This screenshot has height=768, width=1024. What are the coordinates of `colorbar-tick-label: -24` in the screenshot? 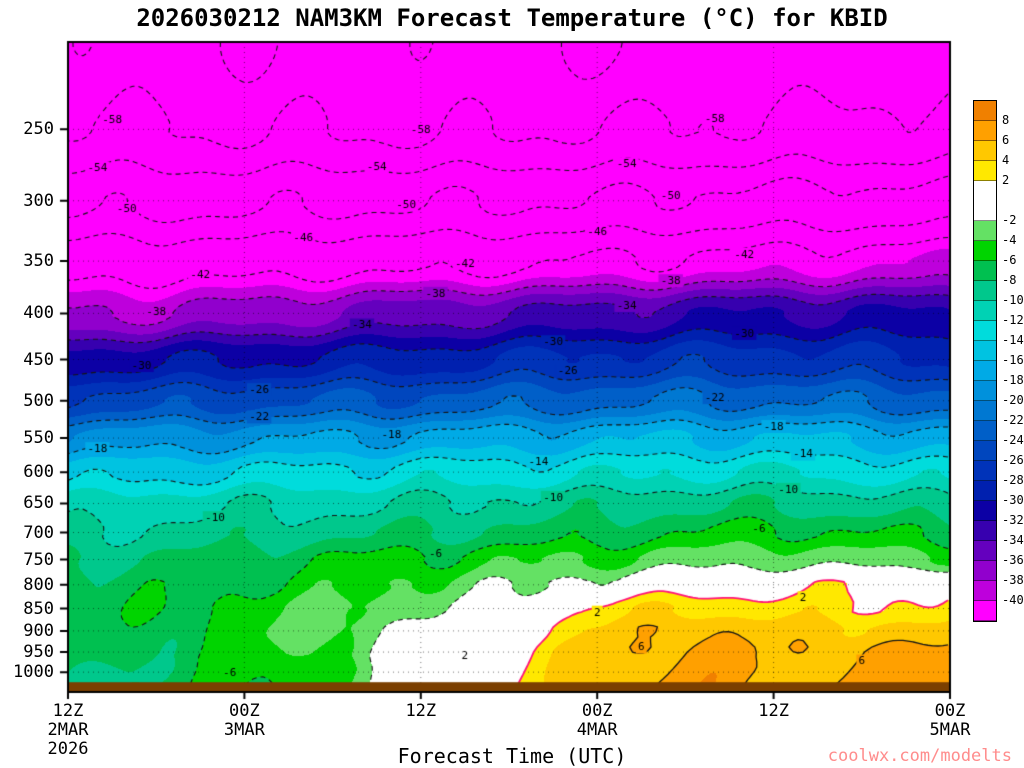 It's located at (1013, 440).